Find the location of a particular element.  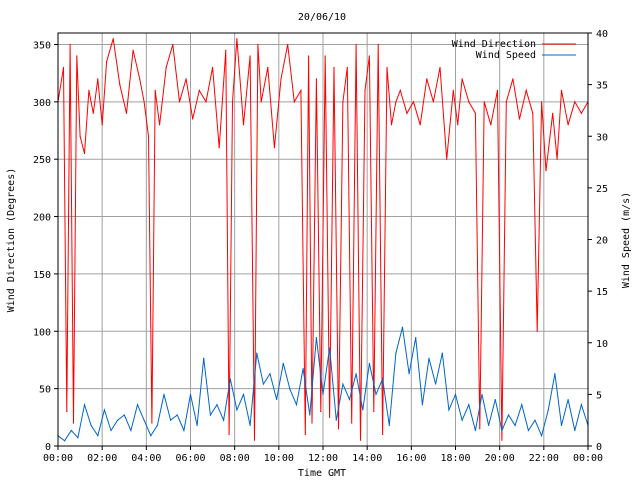

y-right-tick-label: 5 is located at coordinates (599, 395).